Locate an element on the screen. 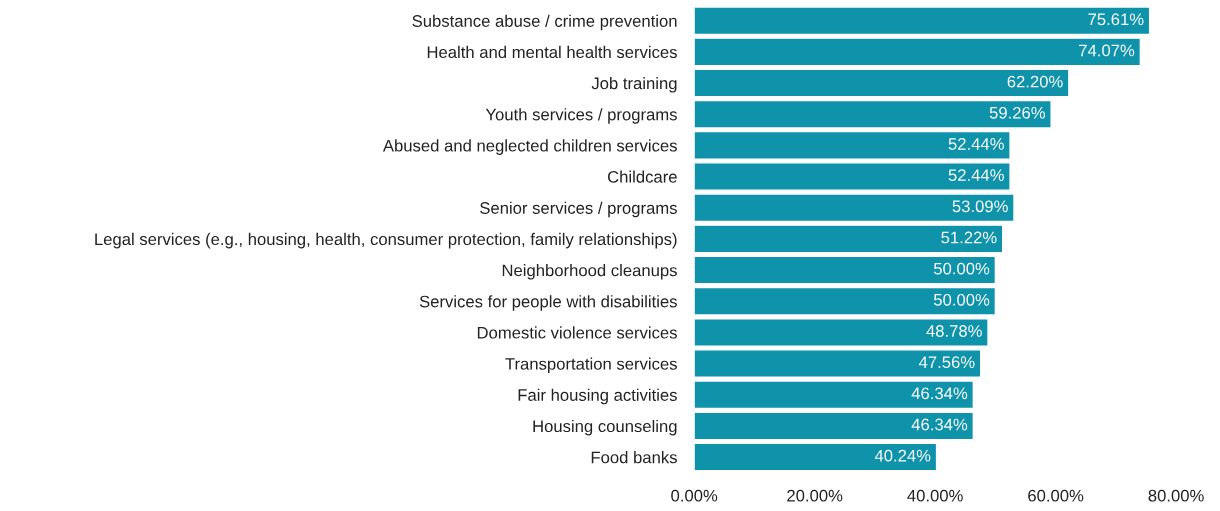 The width and height of the screenshot is (1220, 511). data-label: 48.78% is located at coordinates (954, 331).